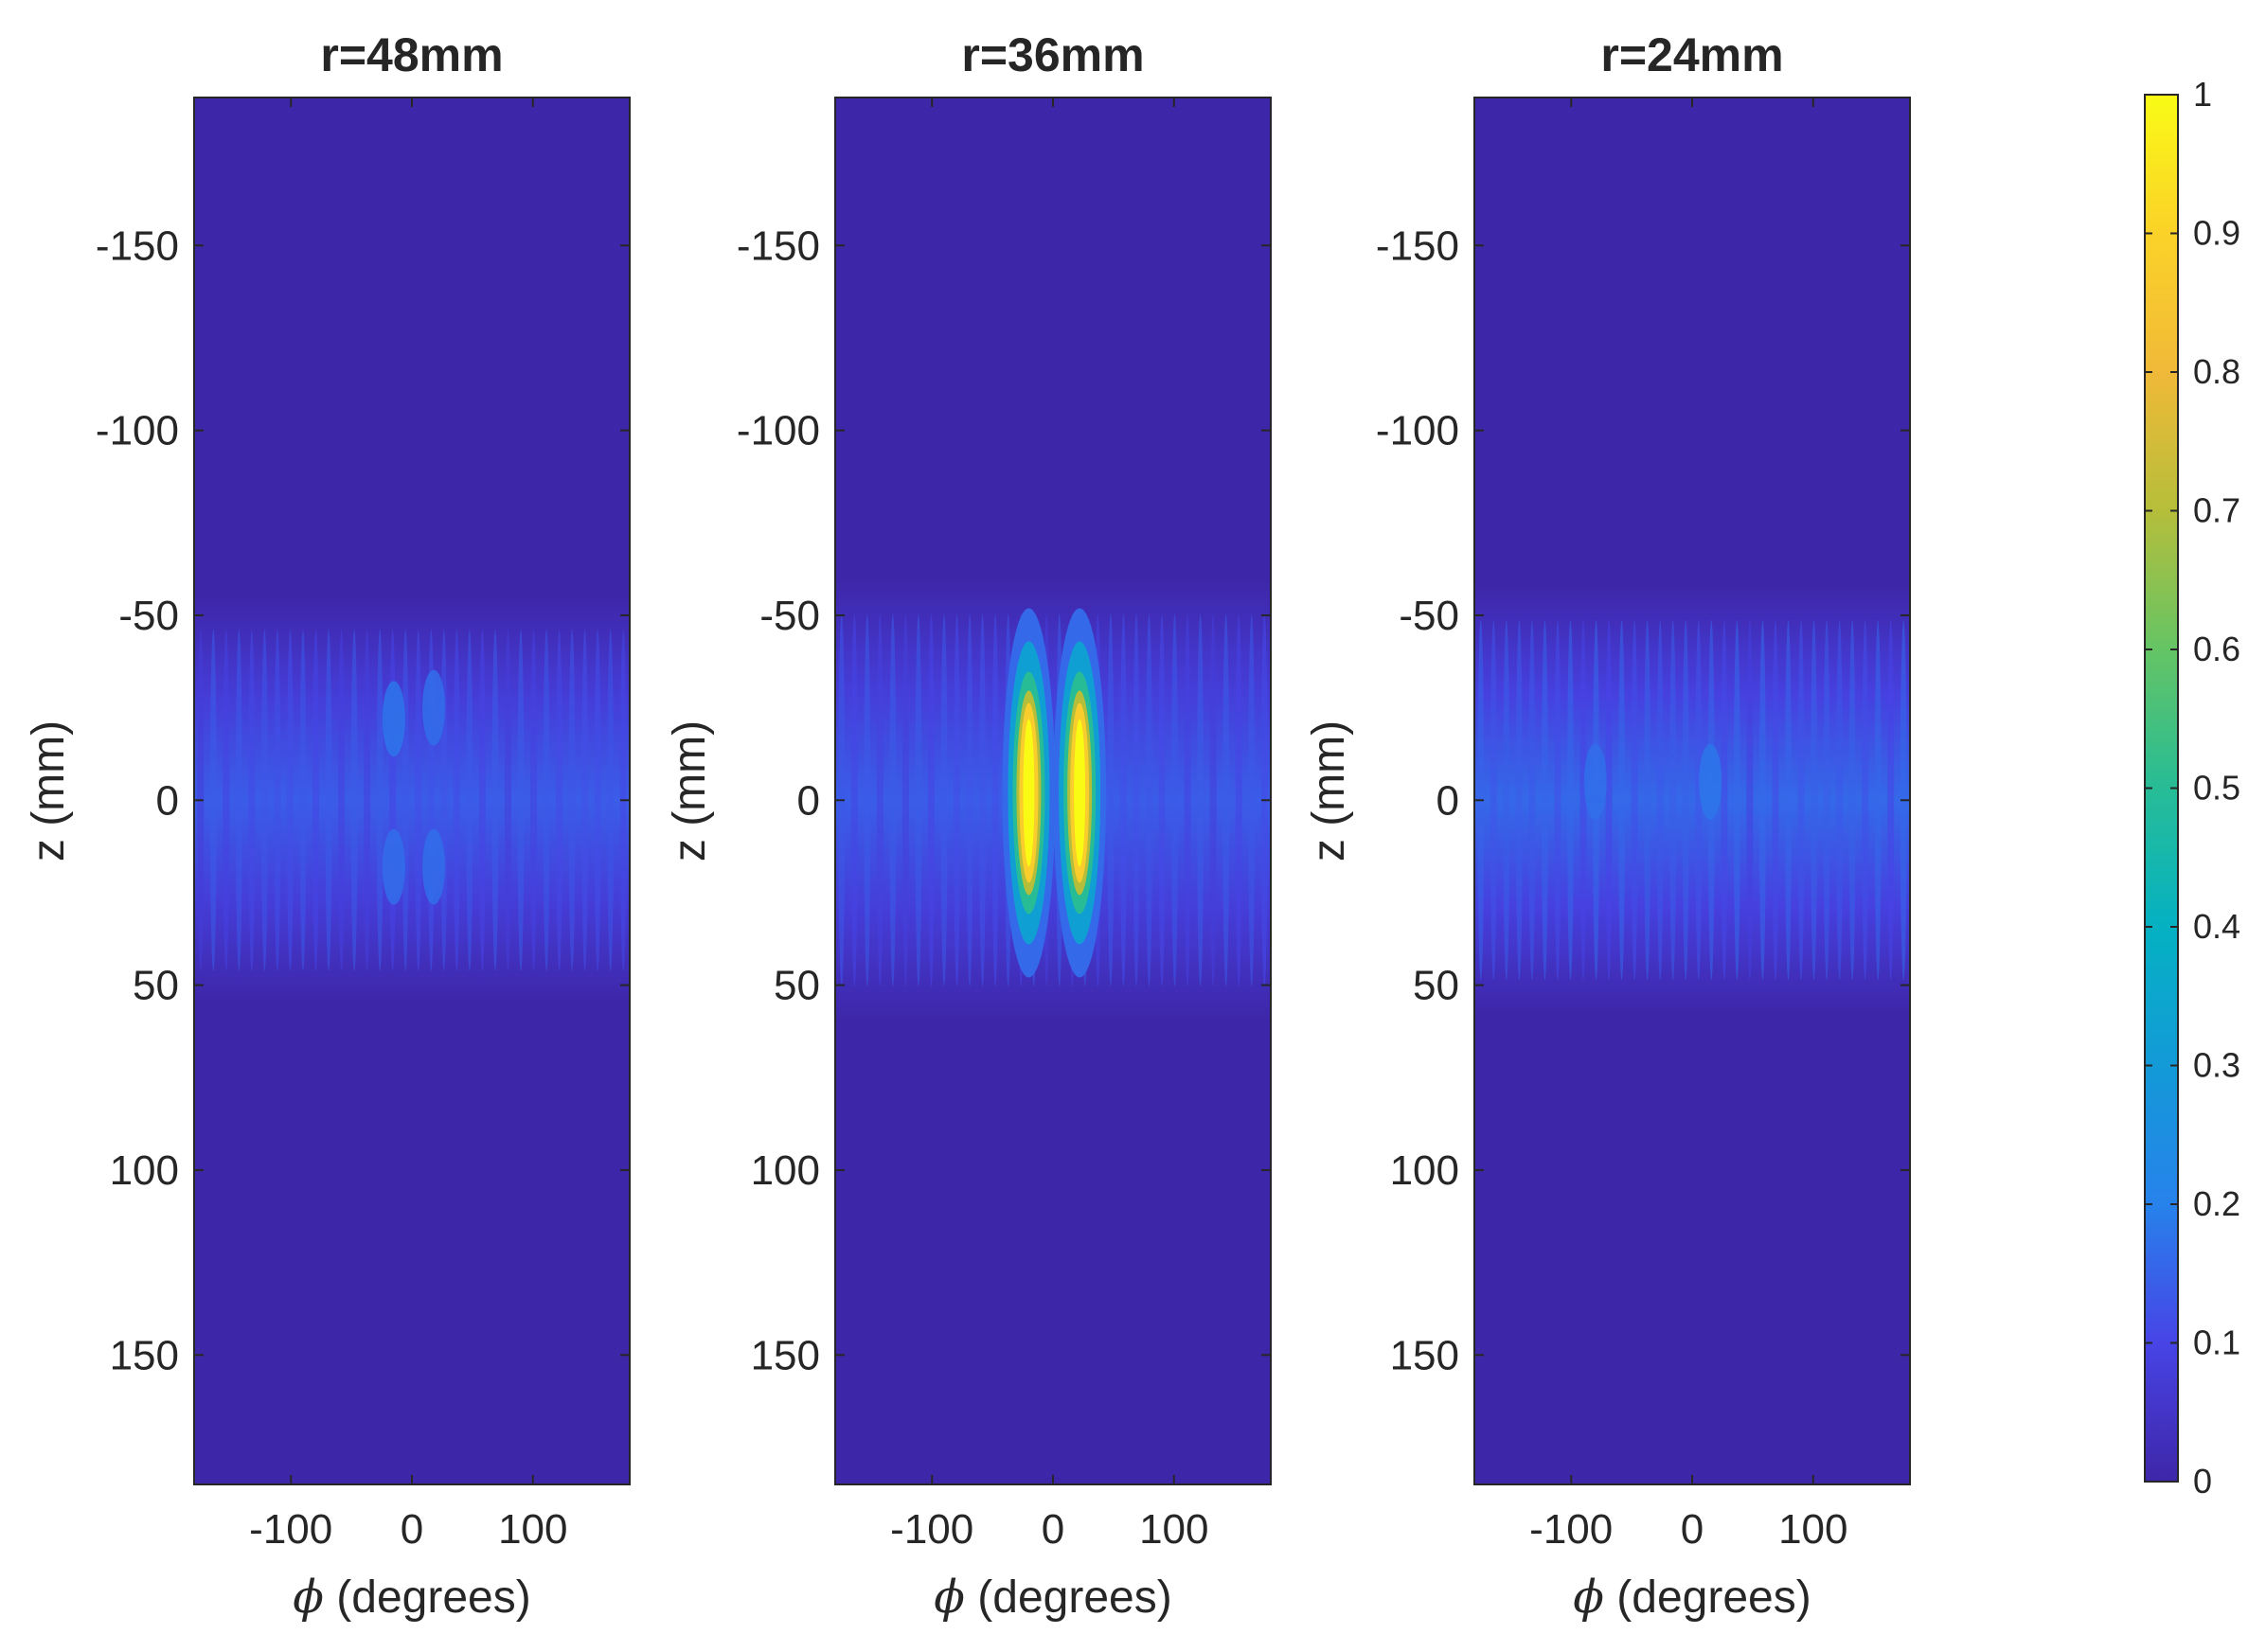 The height and width of the screenshot is (1652, 2266). I want to click on colorbar-tick-label: 0, so click(2202, 1481).